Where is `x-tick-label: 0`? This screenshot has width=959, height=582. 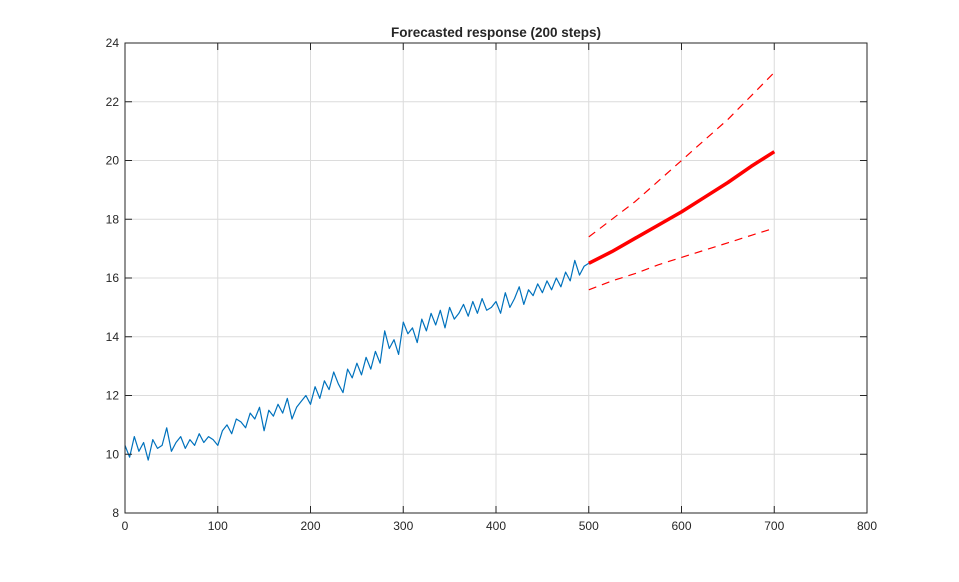
x-tick-label: 0 is located at coordinates (125, 526).